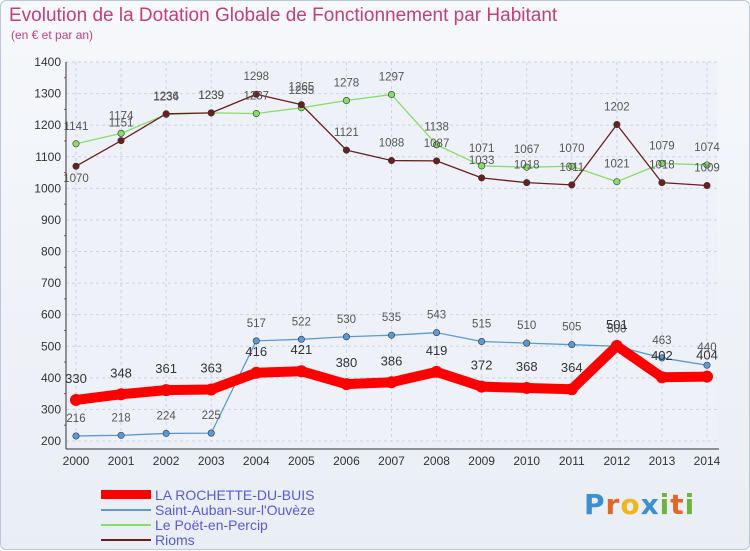 Image resolution: width=750 pixels, height=551 pixels. I want to click on x-tick-label: 2008, so click(436, 461).